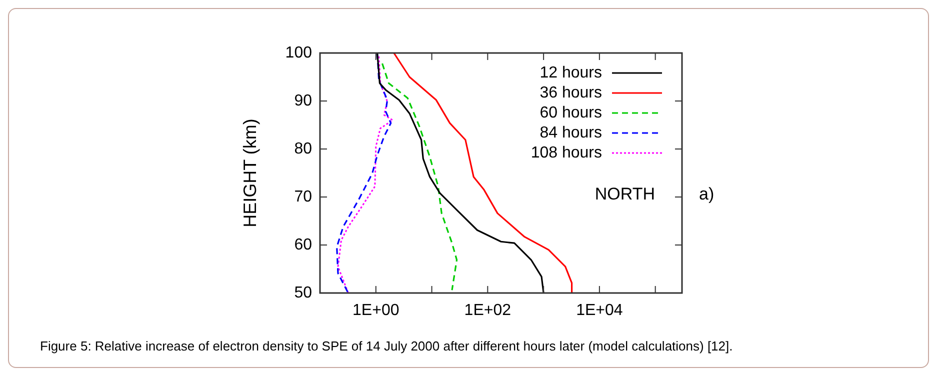  Describe the element at coordinates (571, 73) in the screenshot. I see `legend-label: 12 hours` at that location.